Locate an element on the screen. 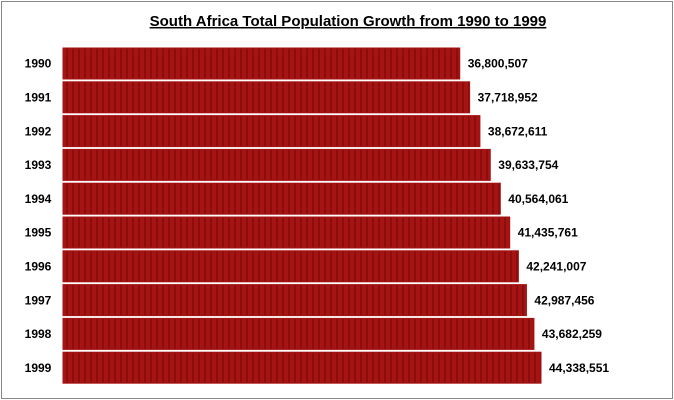 The image size is (674, 400). data-label: 42,241,007 is located at coordinates (556, 266).